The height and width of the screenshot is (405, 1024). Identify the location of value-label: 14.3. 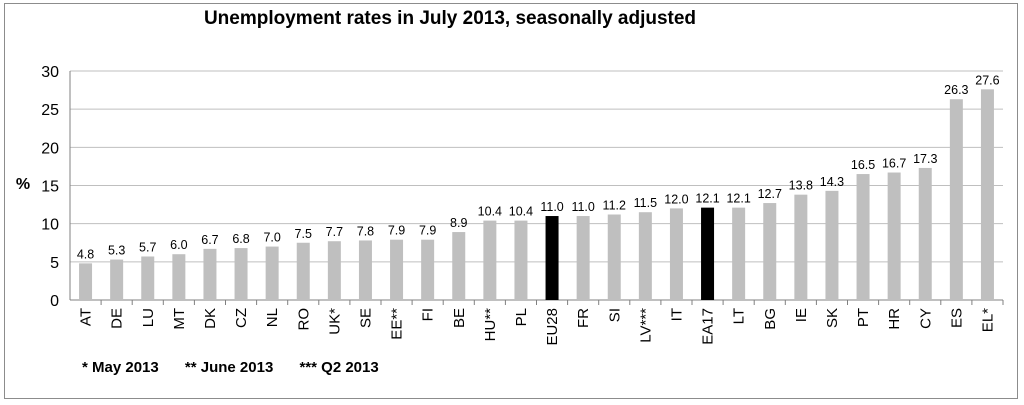
(832, 182).